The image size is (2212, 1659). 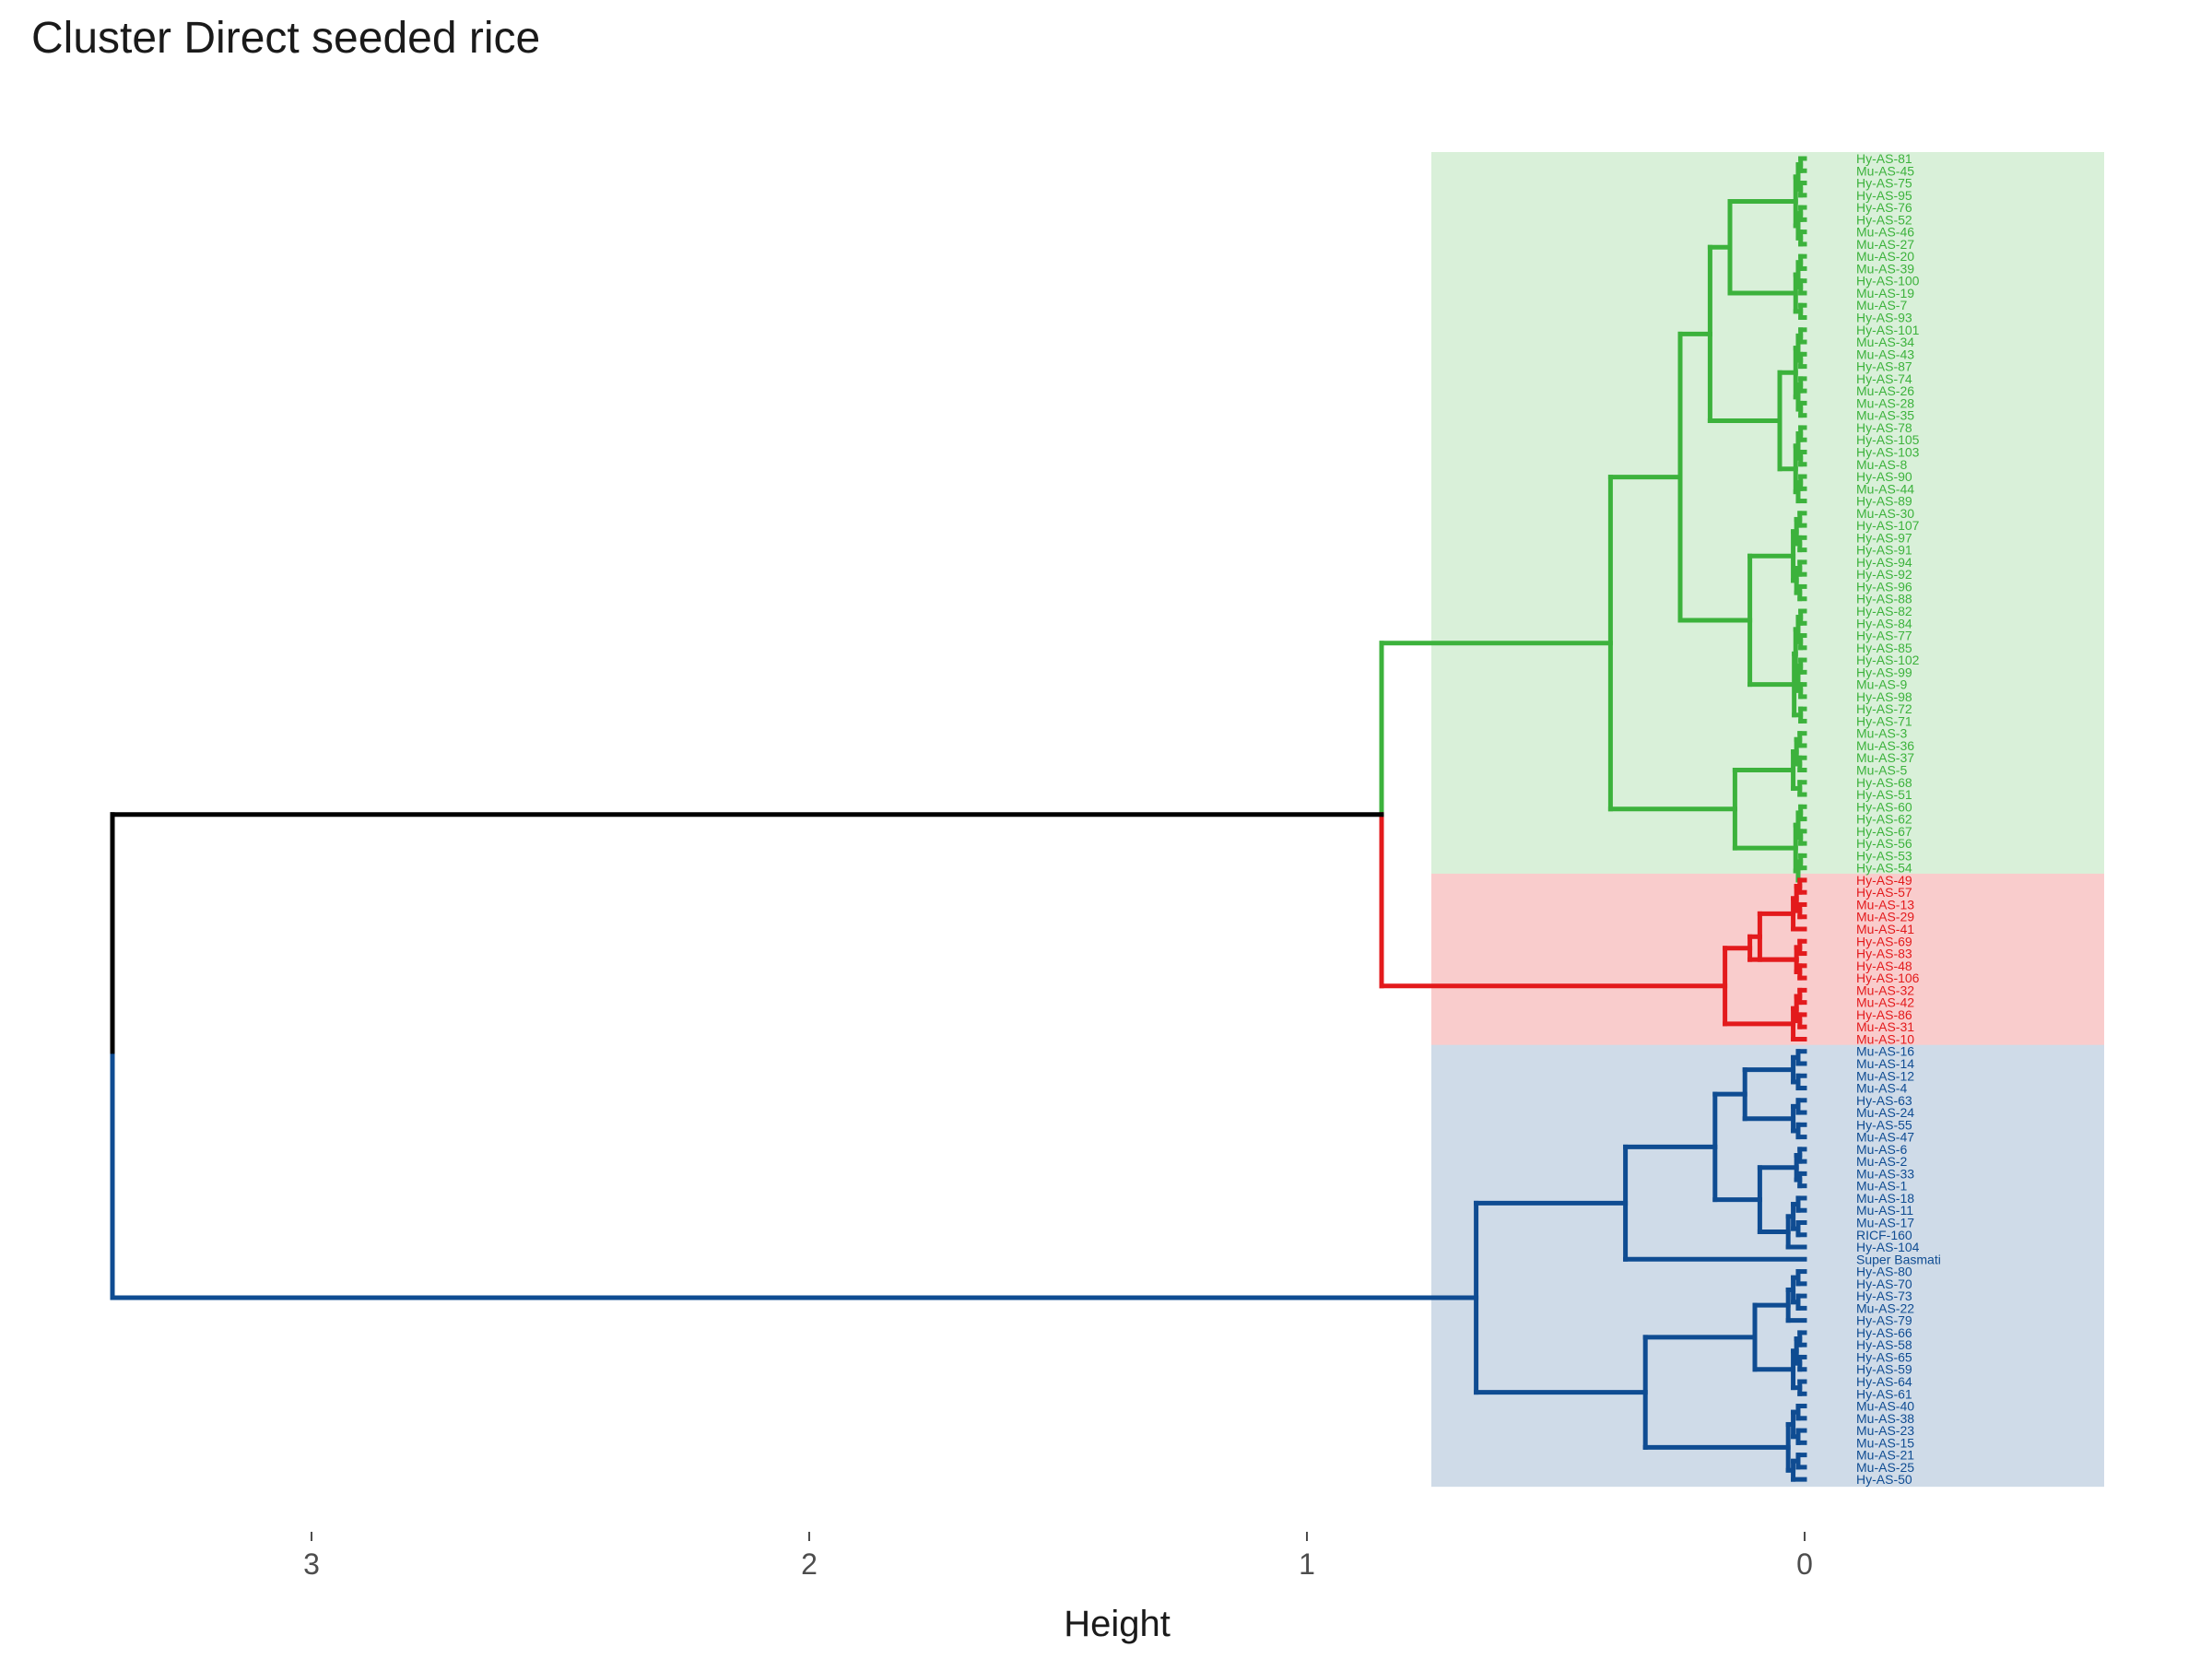 What do you see at coordinates (1885, 1075) in the screenshot?
I see `leaf-label: Mu-AS-12` at bounding box center [1885, 1075].